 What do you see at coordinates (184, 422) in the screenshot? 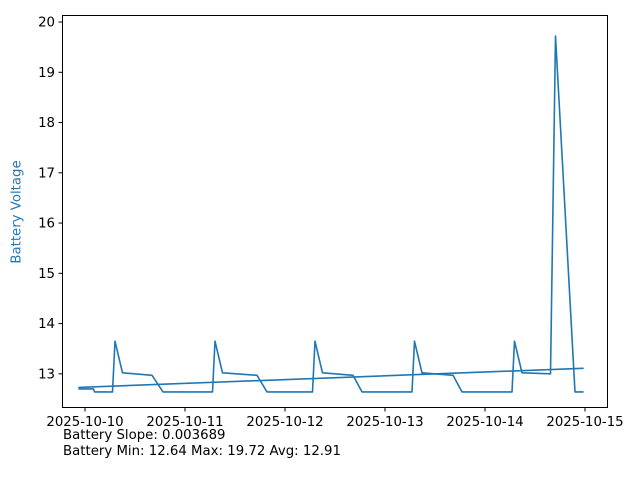
I see `x-tick-label: 2025-10-11` at bounding box center [184, 422].